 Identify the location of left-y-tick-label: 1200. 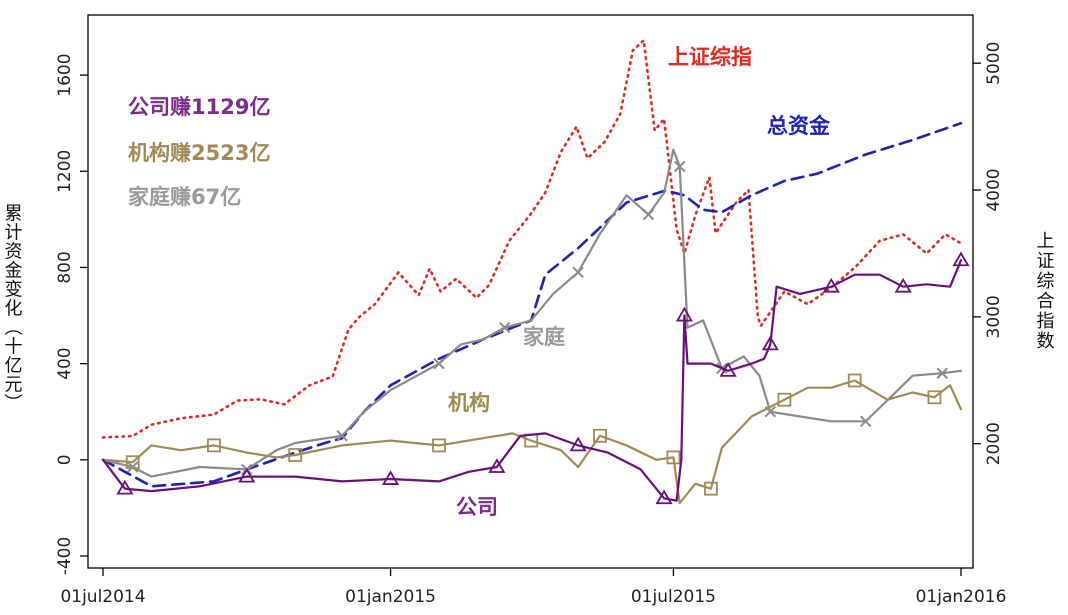
(65, 171).